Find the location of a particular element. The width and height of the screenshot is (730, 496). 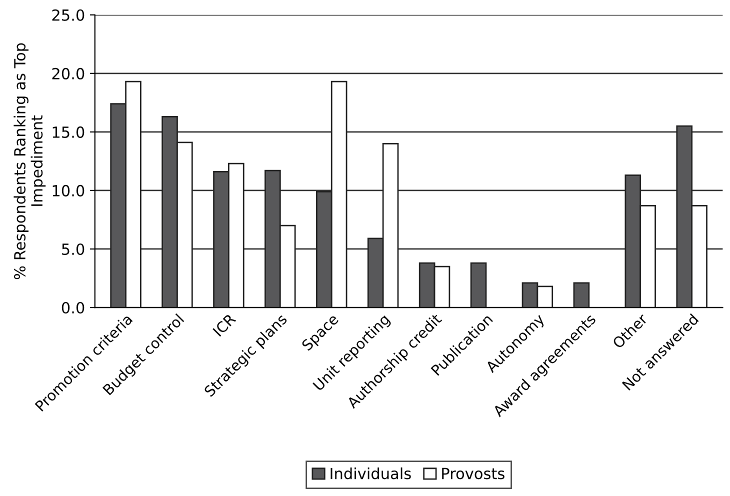

y-tick-label: 0.0 is located at coordinates (73, 308).